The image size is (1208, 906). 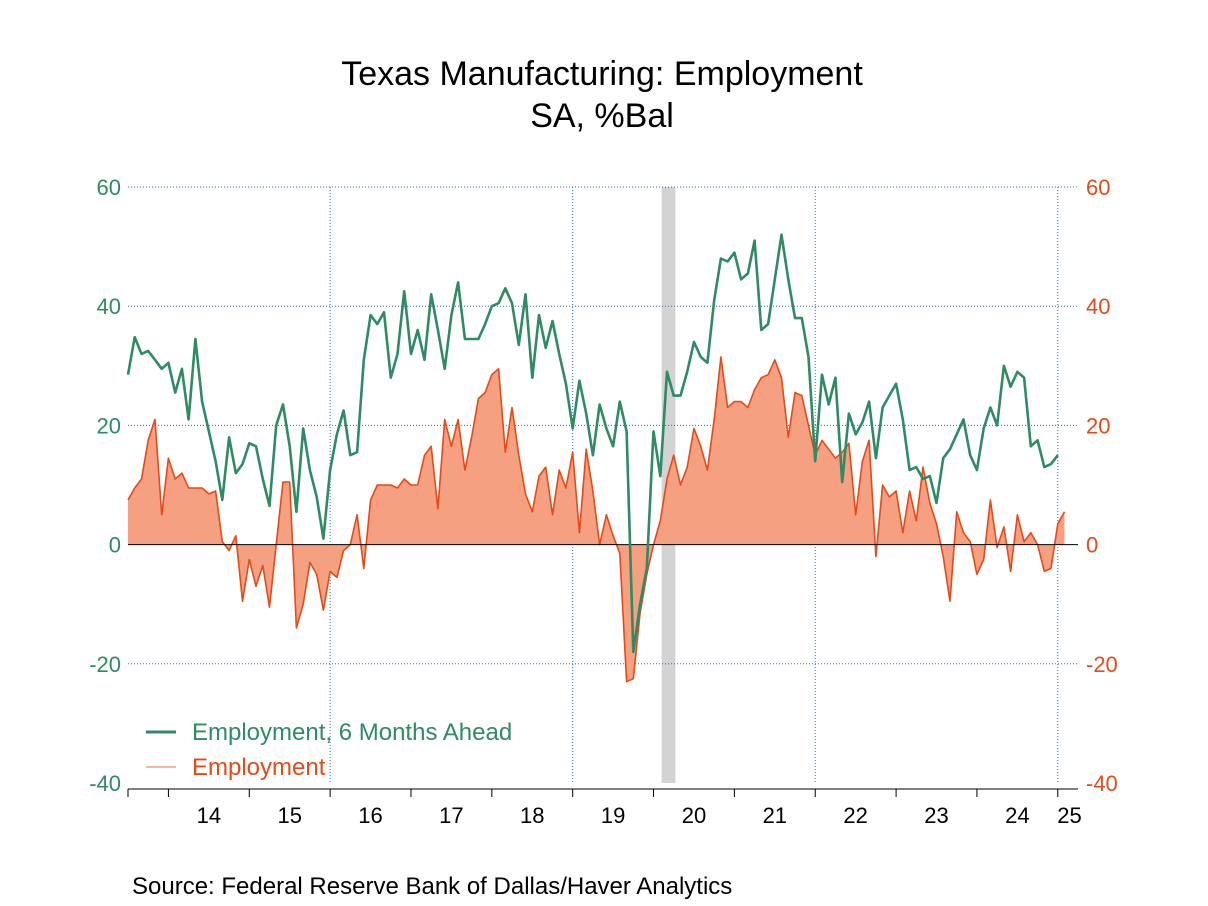 What do you see at coordinates (329, 750) in the screenshot?
I see `legend: Employment, 6 Months Ahead Employment` at bounding box center [329, 750].